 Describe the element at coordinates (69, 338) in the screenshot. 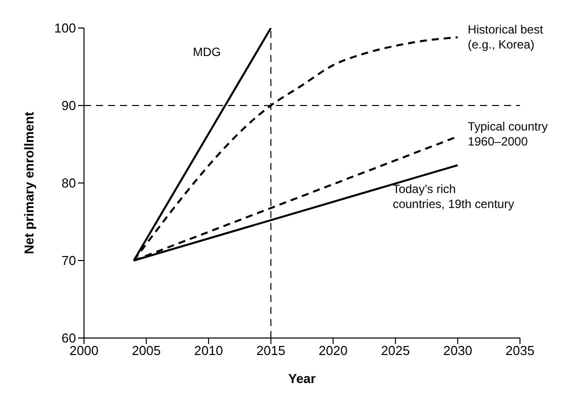

I see `y-tick-label: 60` at that location.